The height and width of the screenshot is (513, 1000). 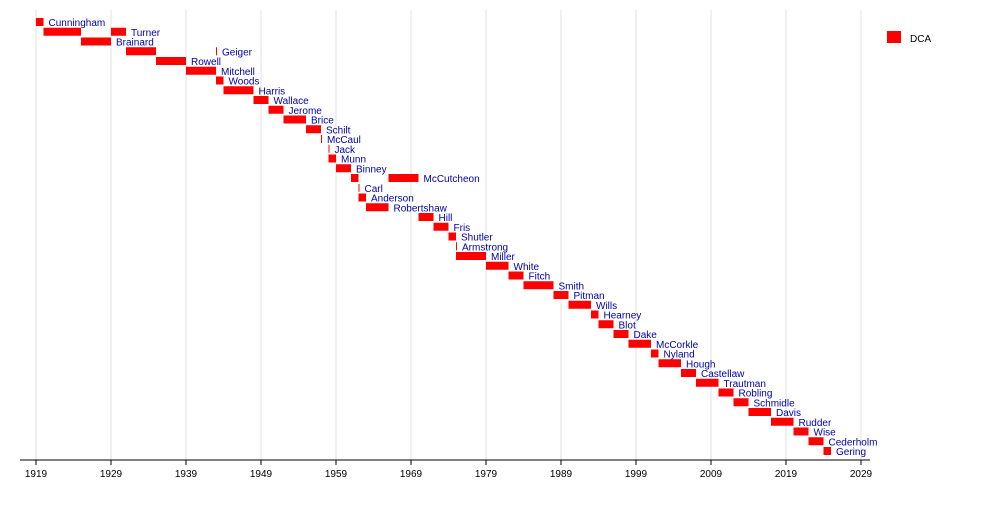 I want to click on tick-label: 1999, so click(x=636, y=474).